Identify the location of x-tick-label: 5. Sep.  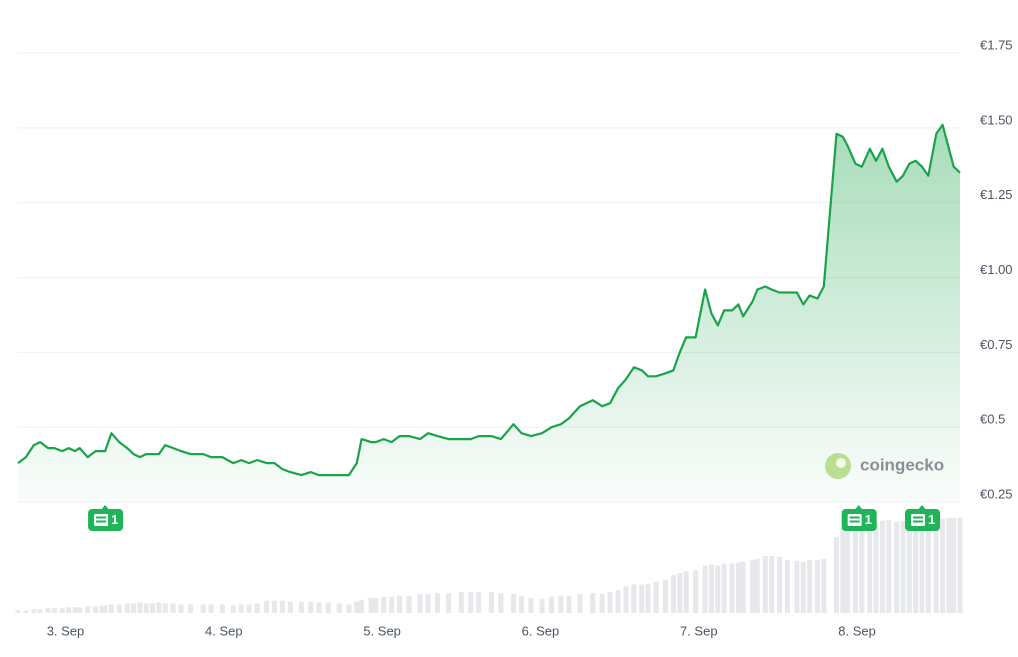
(382, 630).